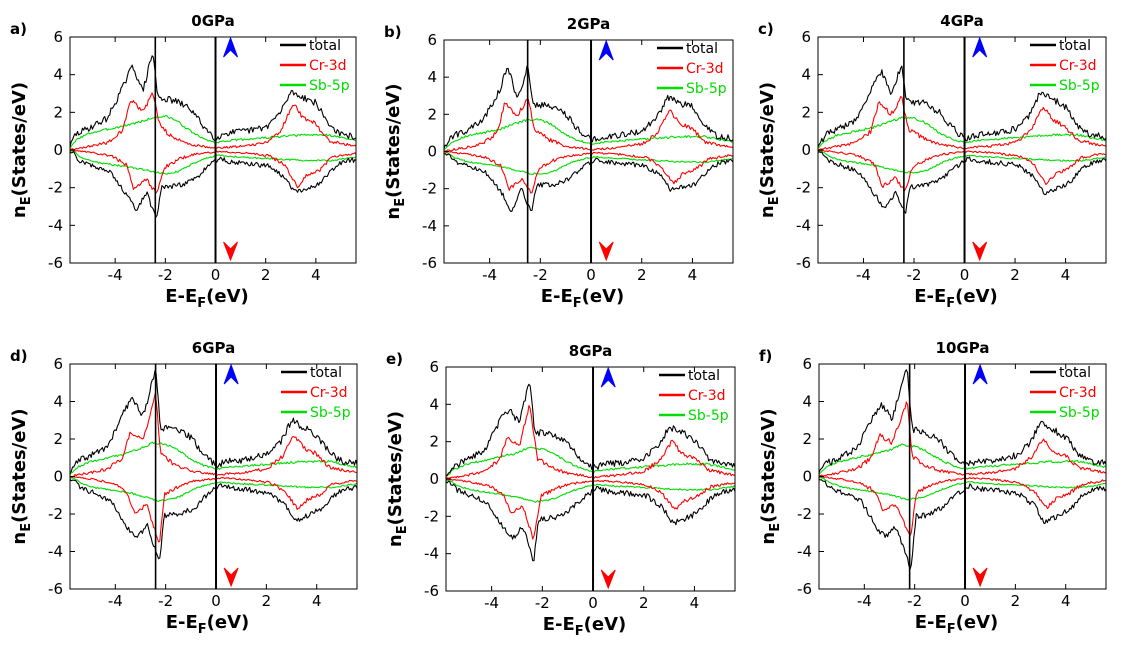 This screenshot has height=652, width=1123. I want to click on panel-label: e), so click(394, 359).